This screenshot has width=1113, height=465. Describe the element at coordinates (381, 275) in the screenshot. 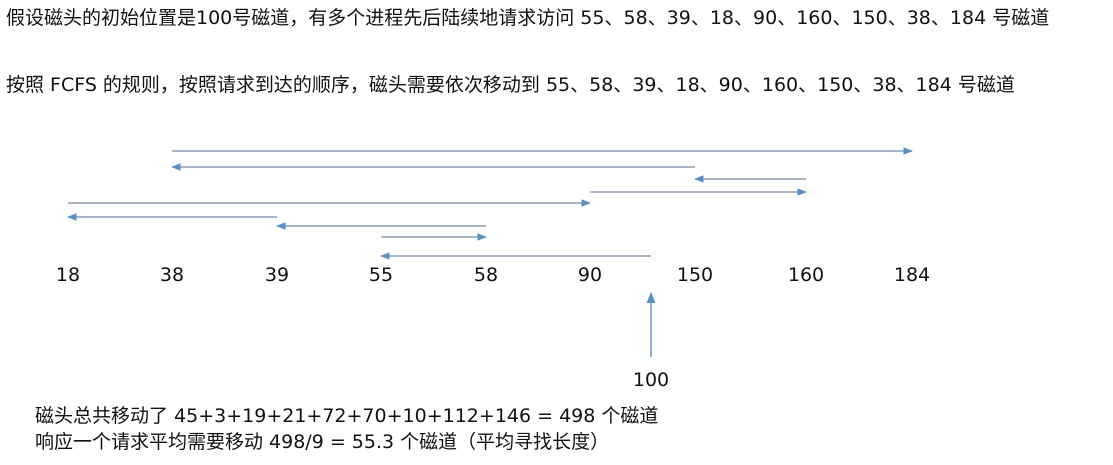

I see `track-label-55: 55` at that location.